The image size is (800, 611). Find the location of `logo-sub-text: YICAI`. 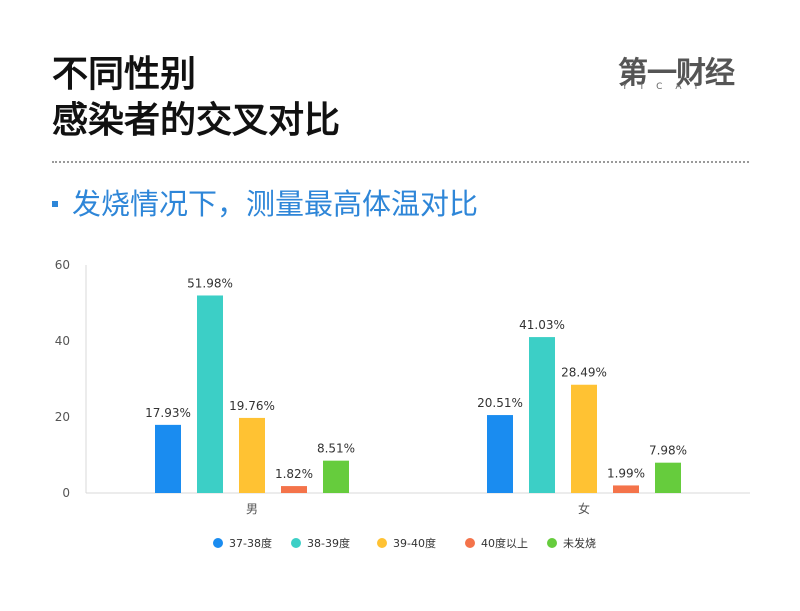

logo-sub-text: YICAI is located at coordinates (666, 87).